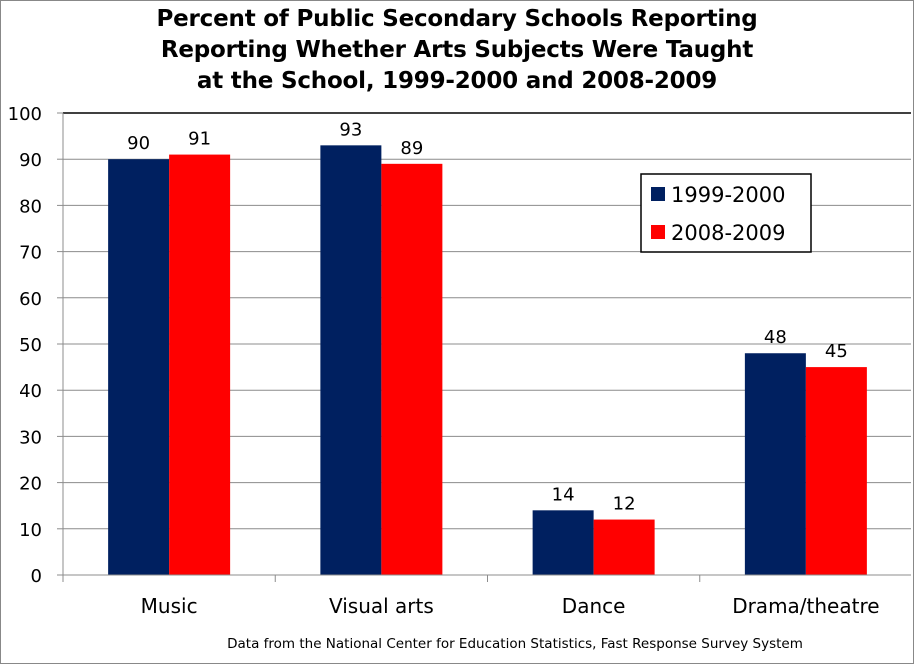  I want to click on legend-swatch-2008-2009, so click(658, 232).